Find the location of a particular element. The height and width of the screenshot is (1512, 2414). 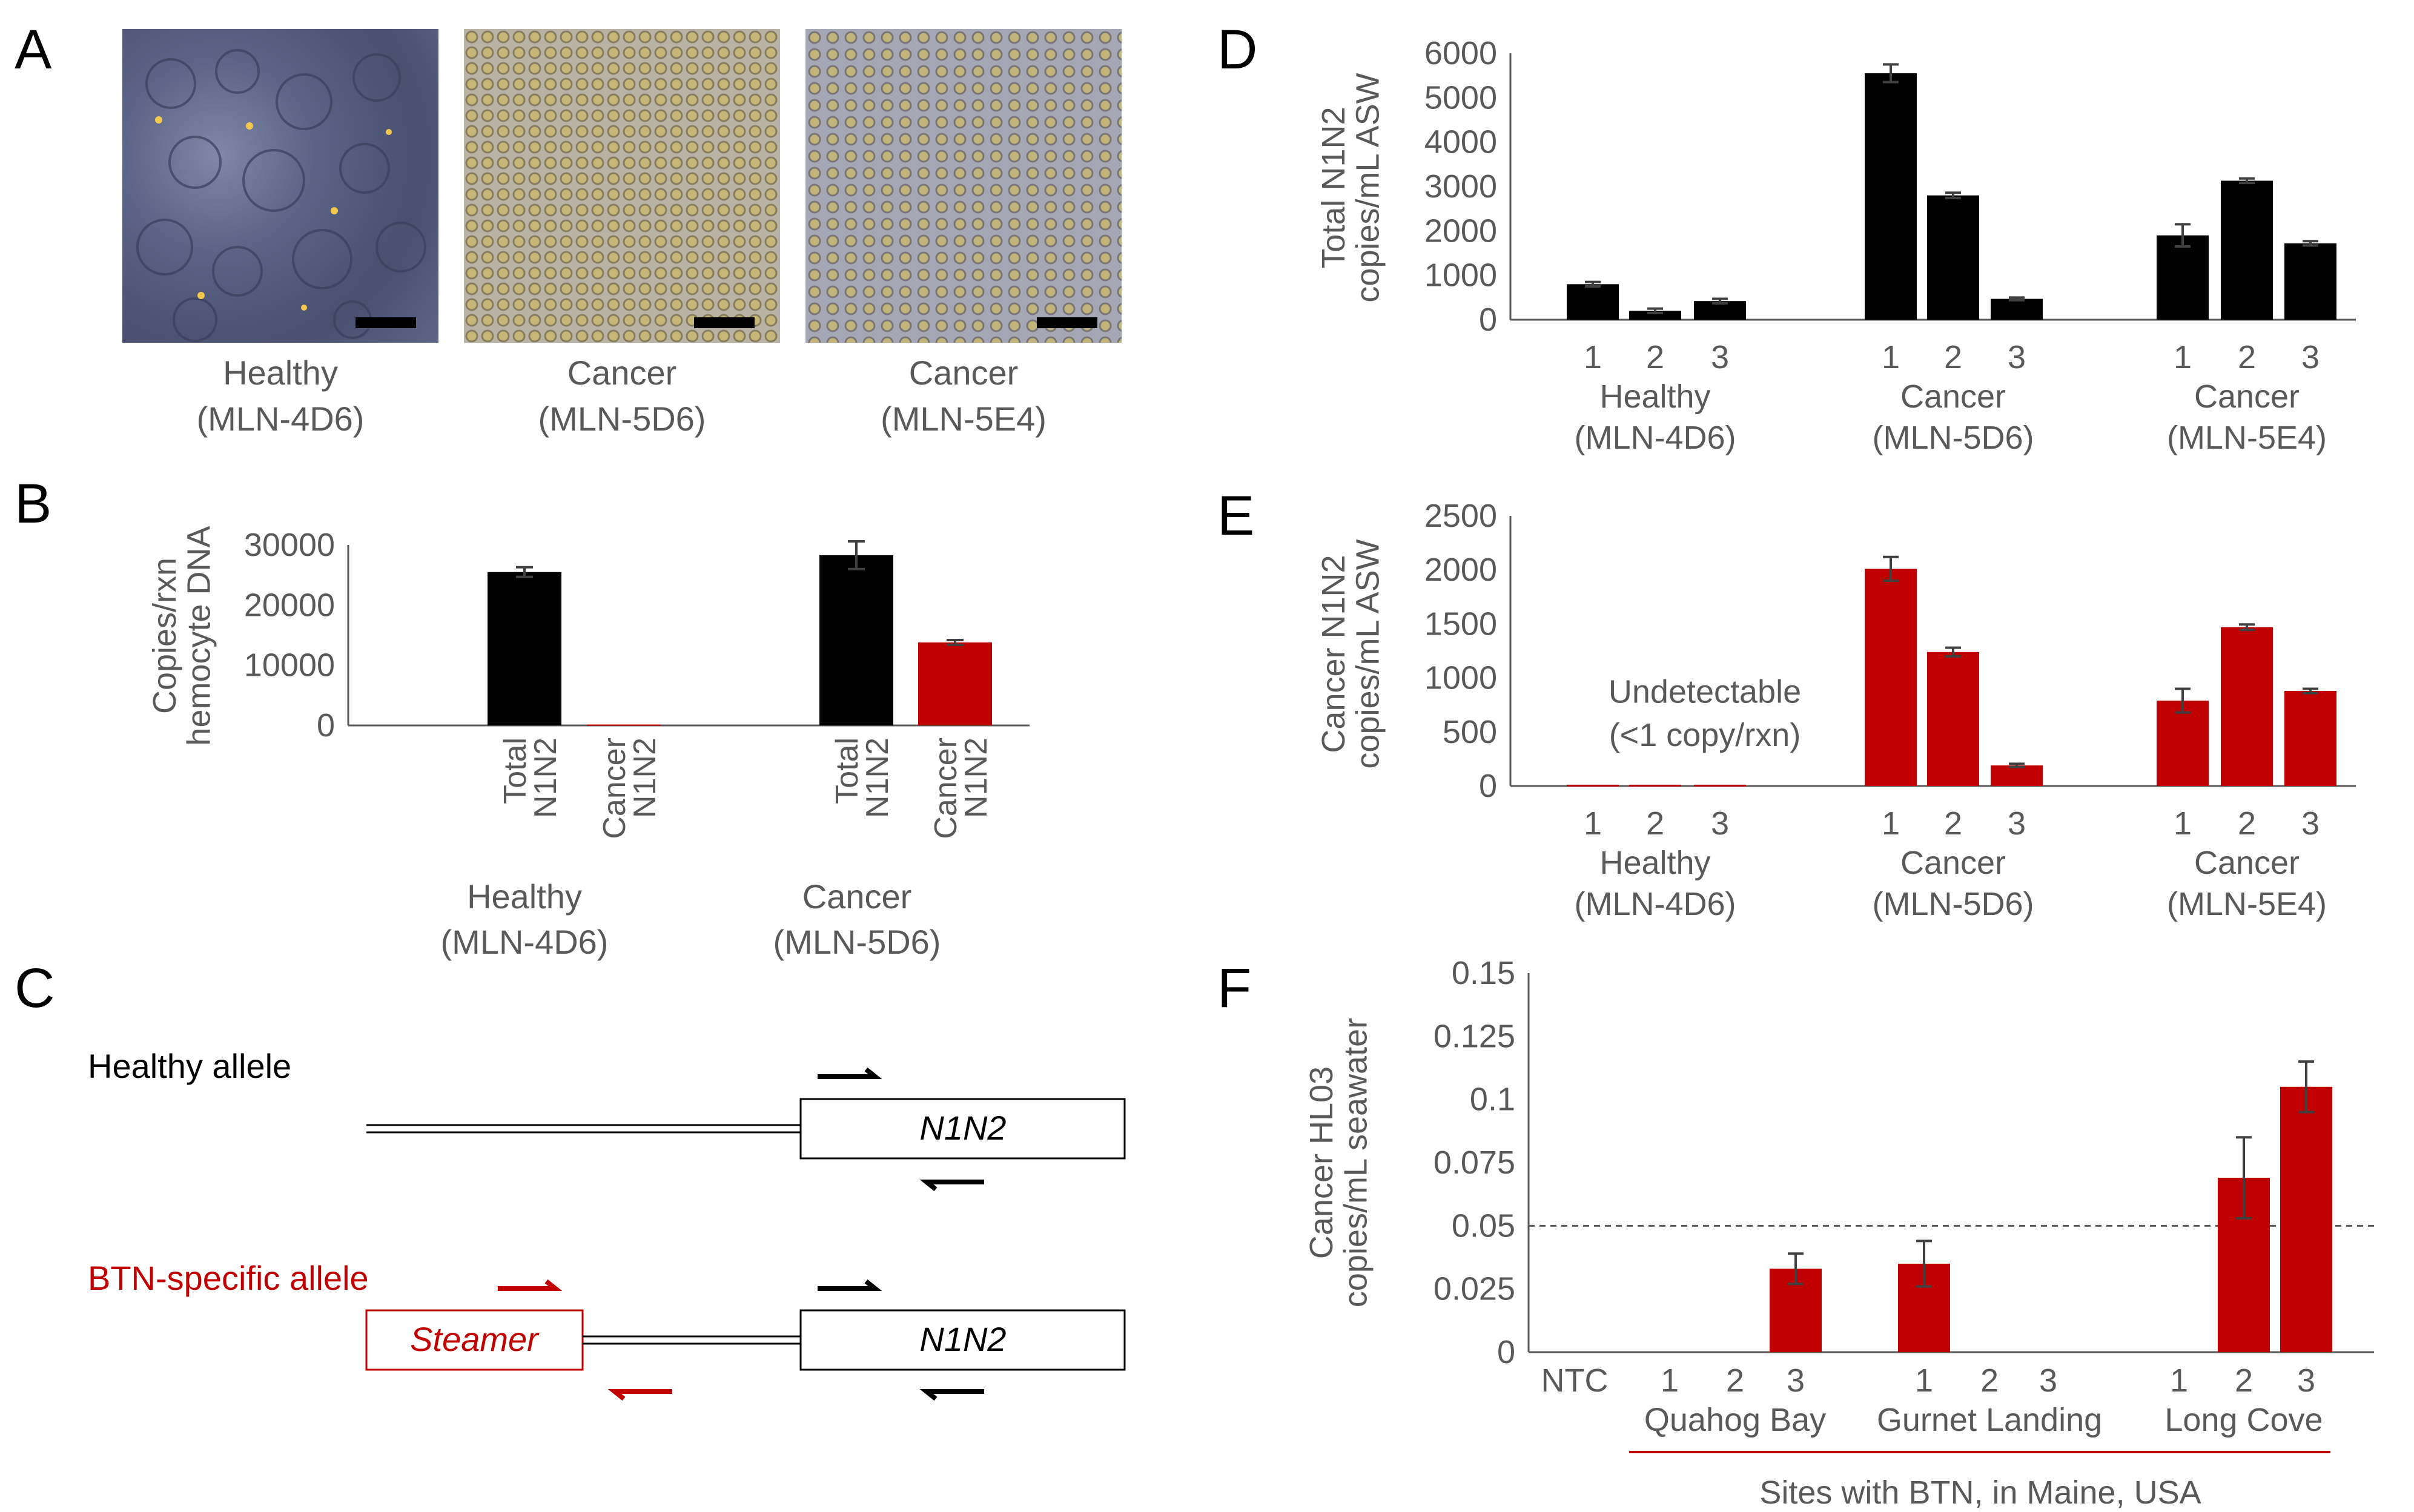

group-label: (MLN-5E4) is located at coordinates (2247, 904).